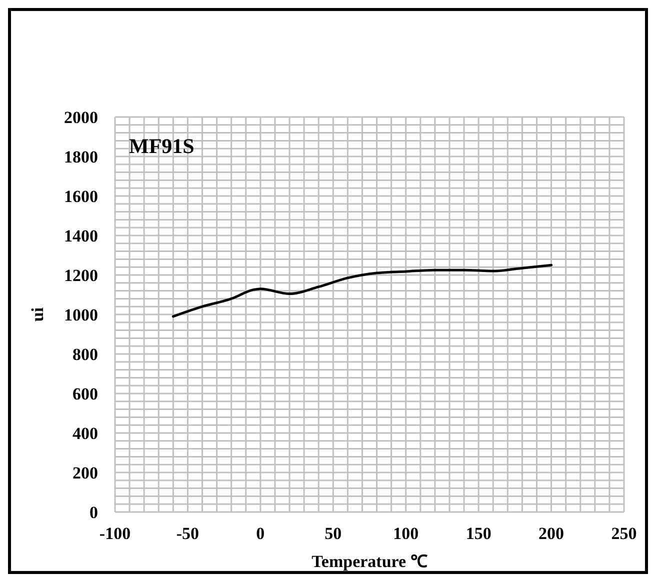 This screenshot has height=582, width=657. Describe the element at coordinates (81, 315) in the screenshot. I see `y-tick-label: 1000` at that location.